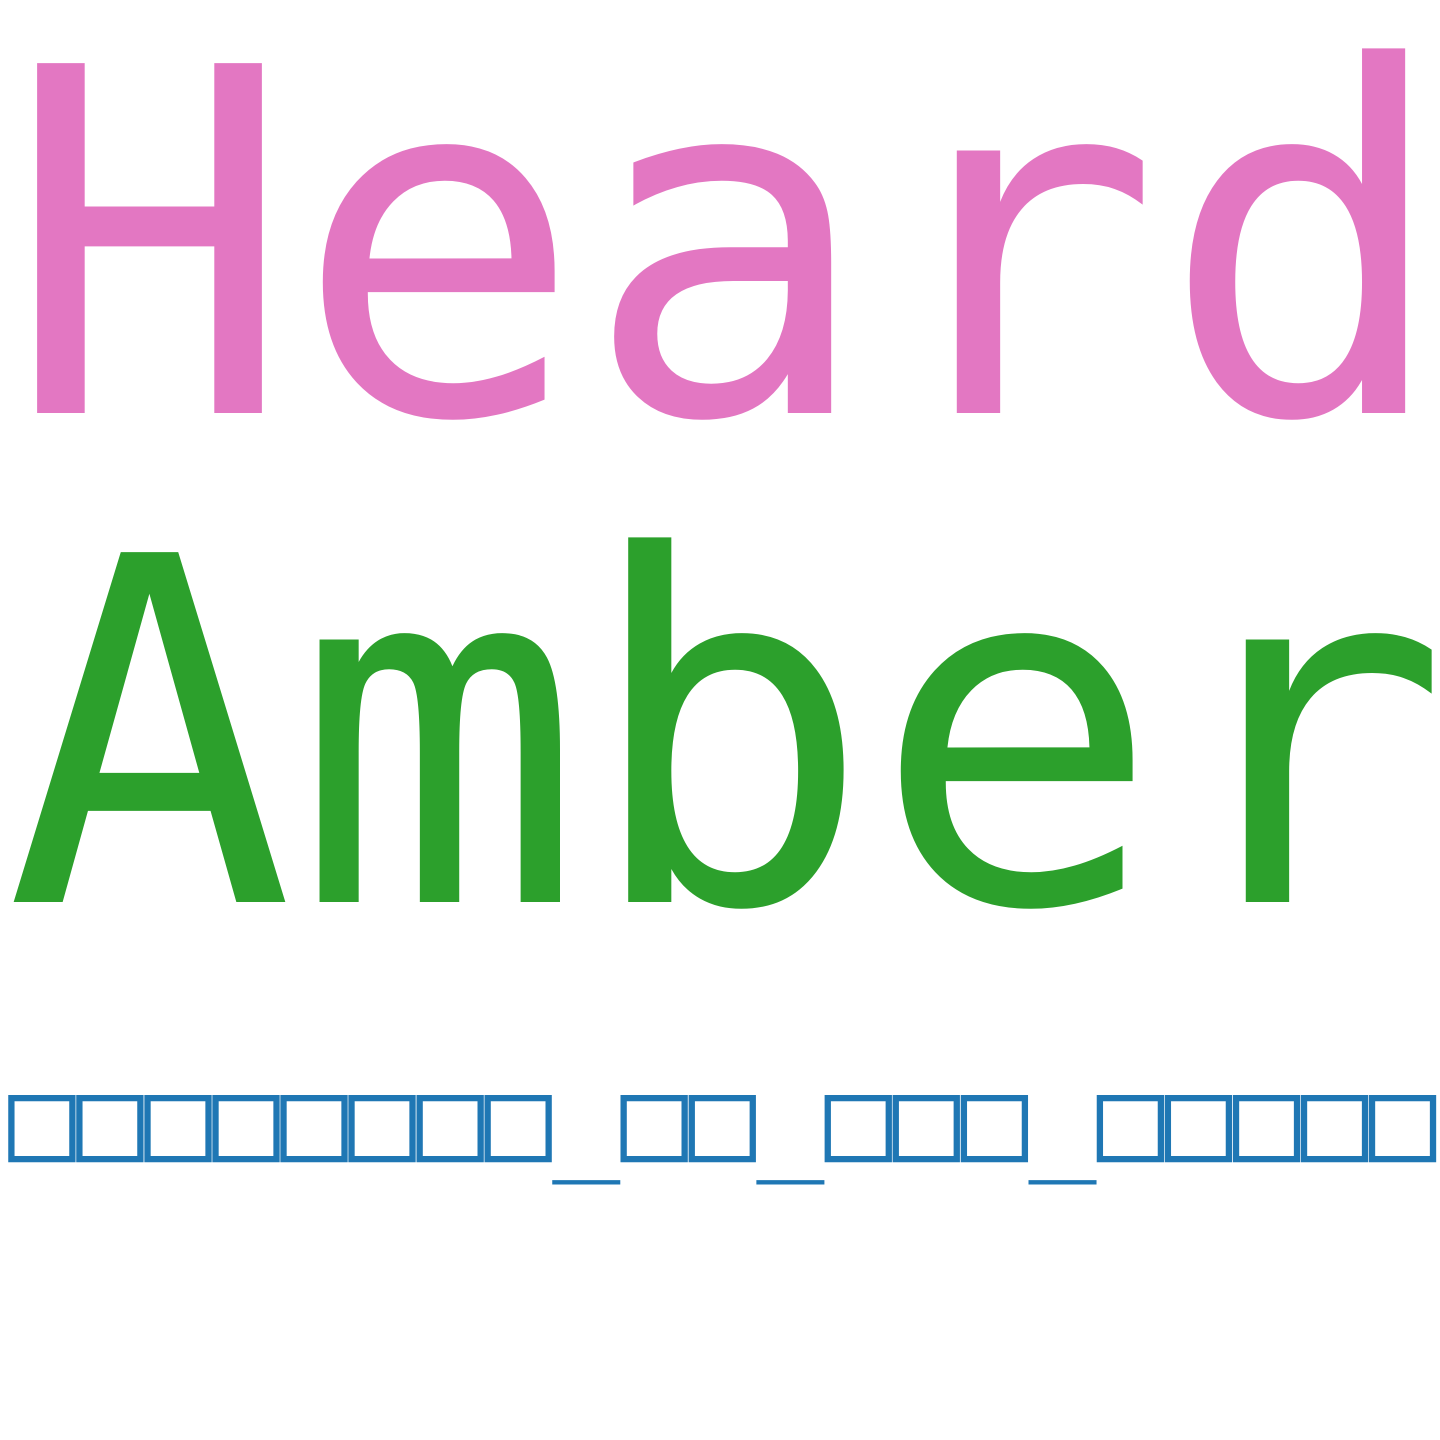  What do you see at coordinates (722, 1119) in the screenshot?
I see `word: □□□□□□□□_□□_□□□_□□□□□` at bounding box center [722, 1119].